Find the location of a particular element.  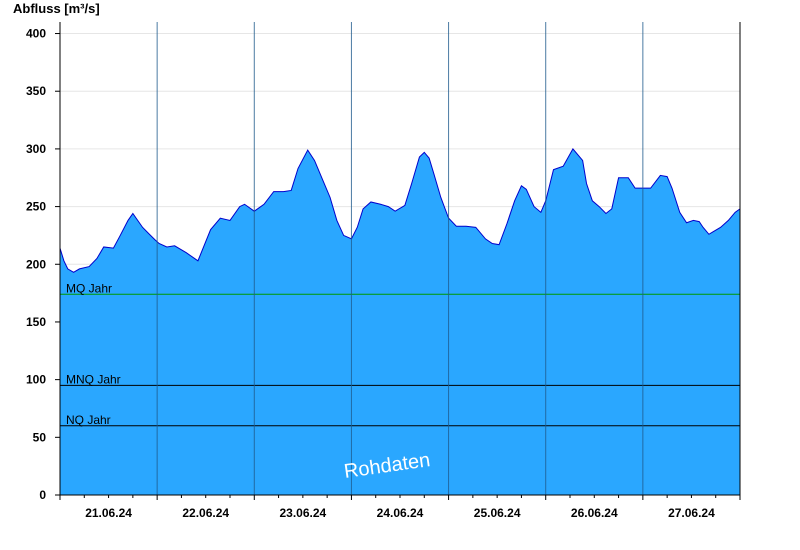

y-tick-label-8: 400 is located at coordinates (36, 34).